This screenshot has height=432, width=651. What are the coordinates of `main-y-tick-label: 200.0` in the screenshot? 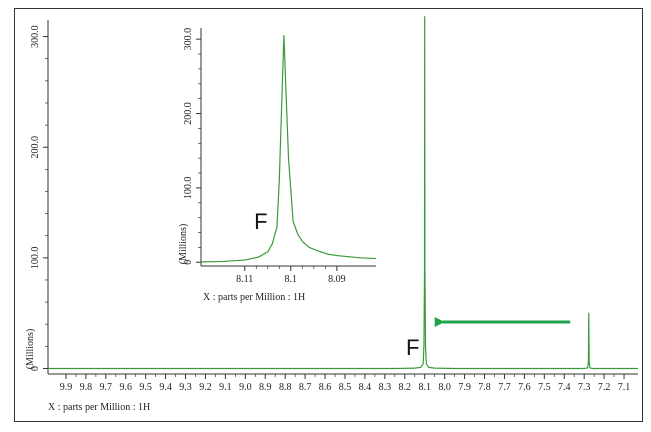 It's located at (35, 147).